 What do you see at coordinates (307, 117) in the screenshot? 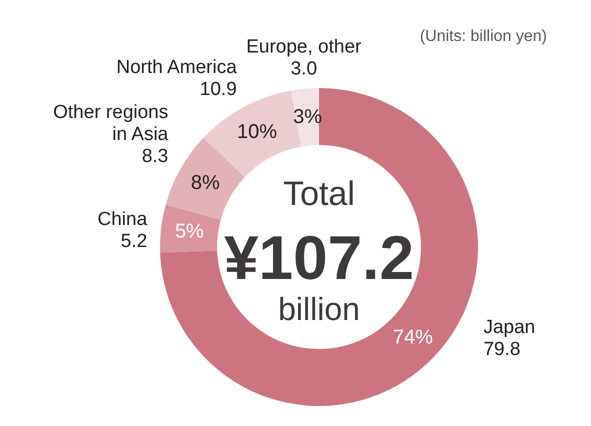
I see `text: 3%` at bounding box center [307, 117].